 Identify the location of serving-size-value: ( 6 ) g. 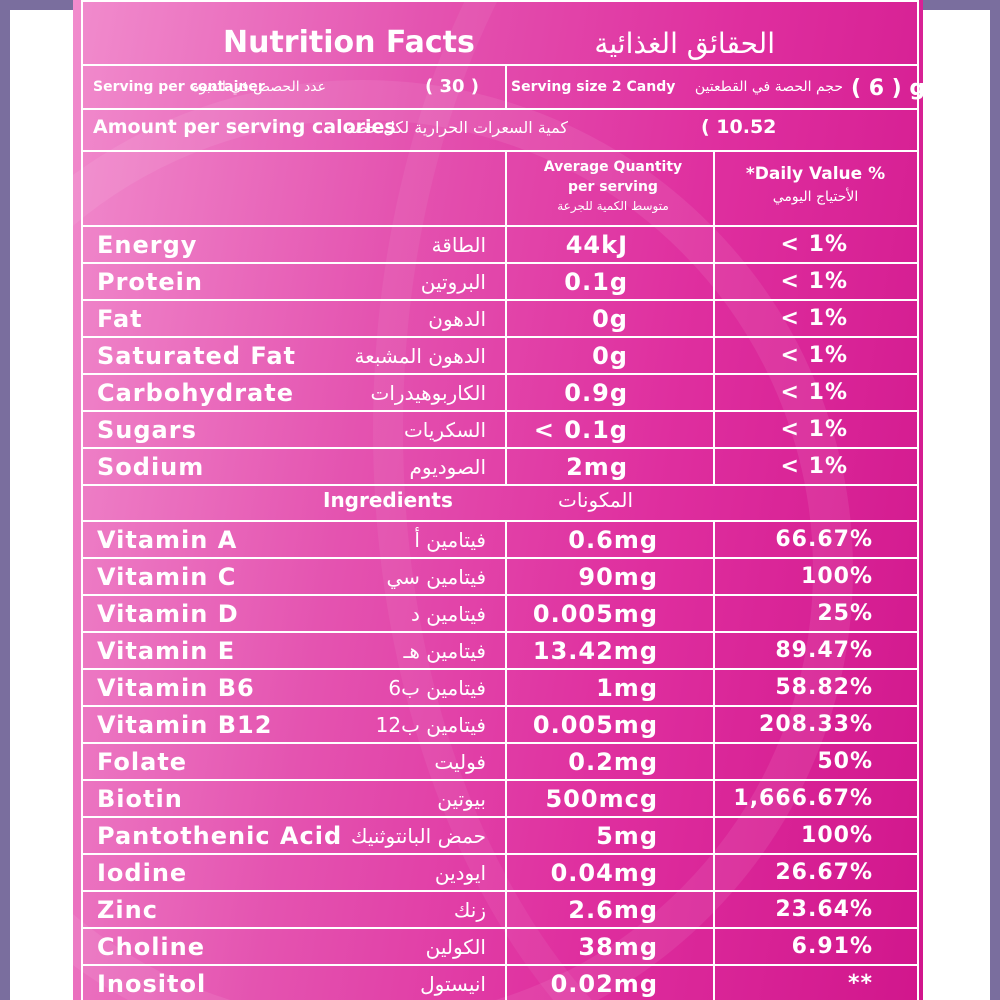
(887, 88).